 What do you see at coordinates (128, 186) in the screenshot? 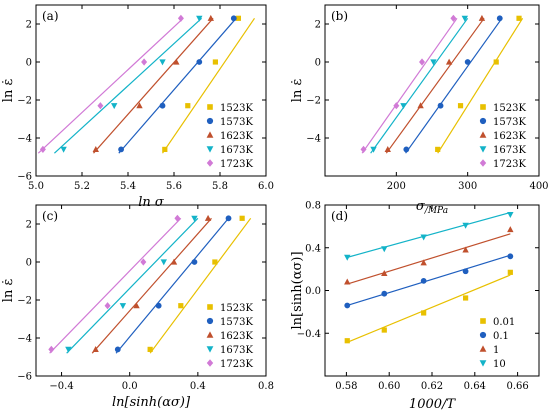
I see `x-tick-label: 5.4` at bounding box center [128, 186].